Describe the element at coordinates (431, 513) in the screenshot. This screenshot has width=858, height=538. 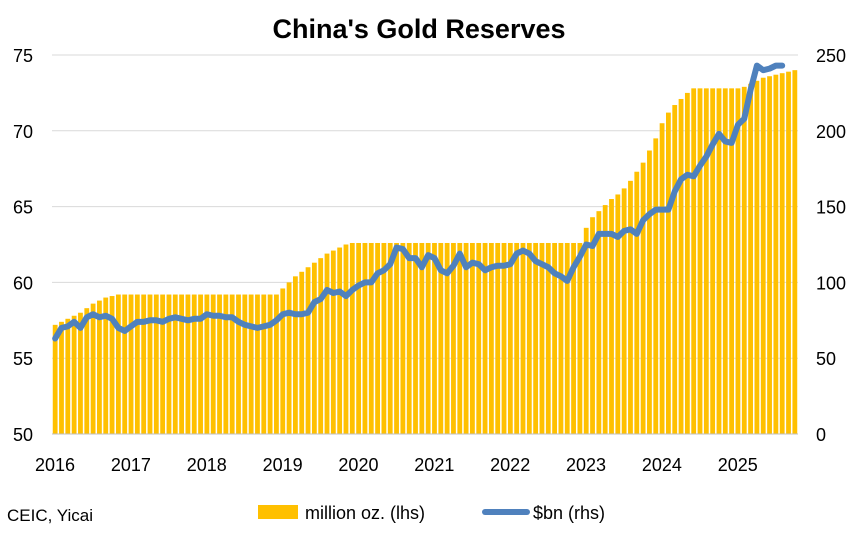
I see `legend: million oz. (lhs) $bn (rhs)` at that location.